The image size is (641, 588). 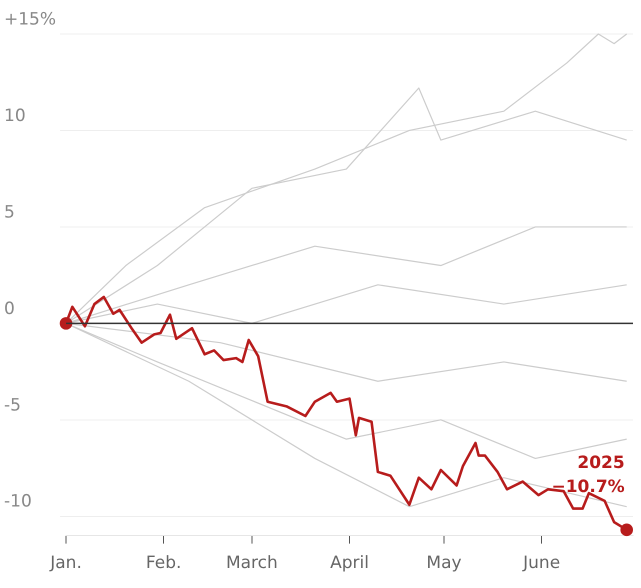 I want to click on y-tick-label: -10, so click(x=18, y=502).